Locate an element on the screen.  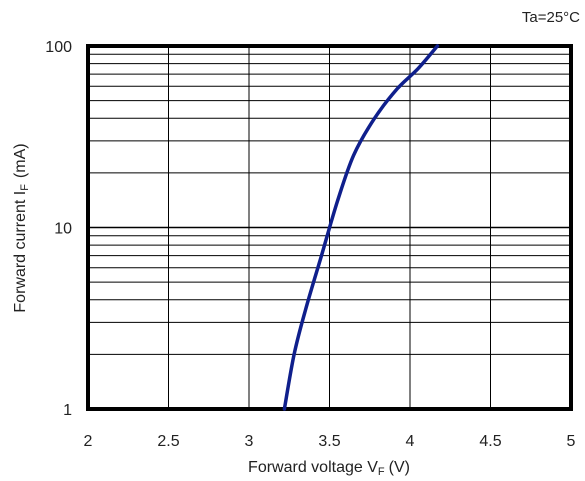
x-axis-title-main: Forward voltage V is located at coordinates (313, 467).